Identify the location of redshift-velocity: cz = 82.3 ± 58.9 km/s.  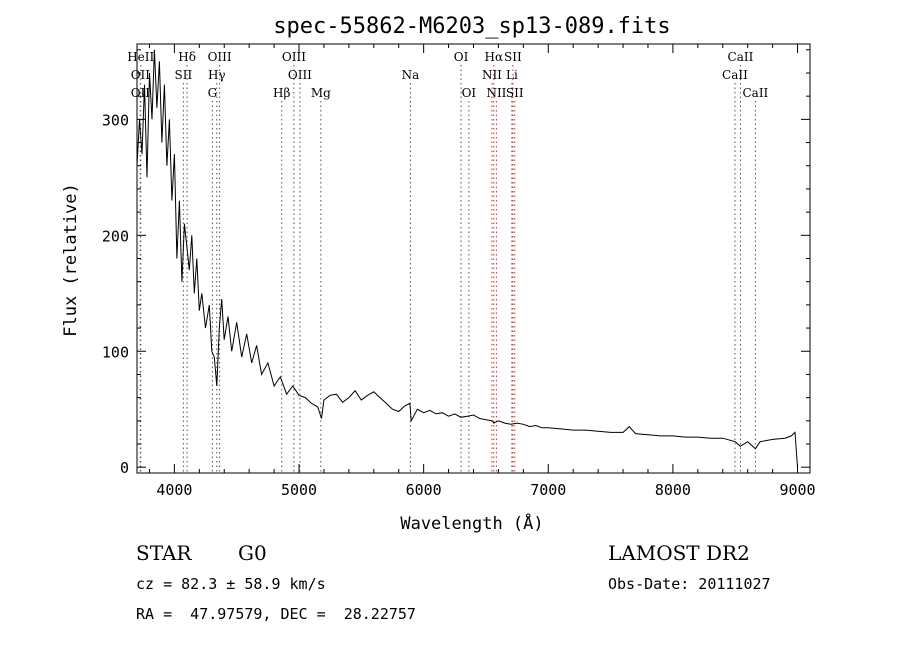
(231, 584).